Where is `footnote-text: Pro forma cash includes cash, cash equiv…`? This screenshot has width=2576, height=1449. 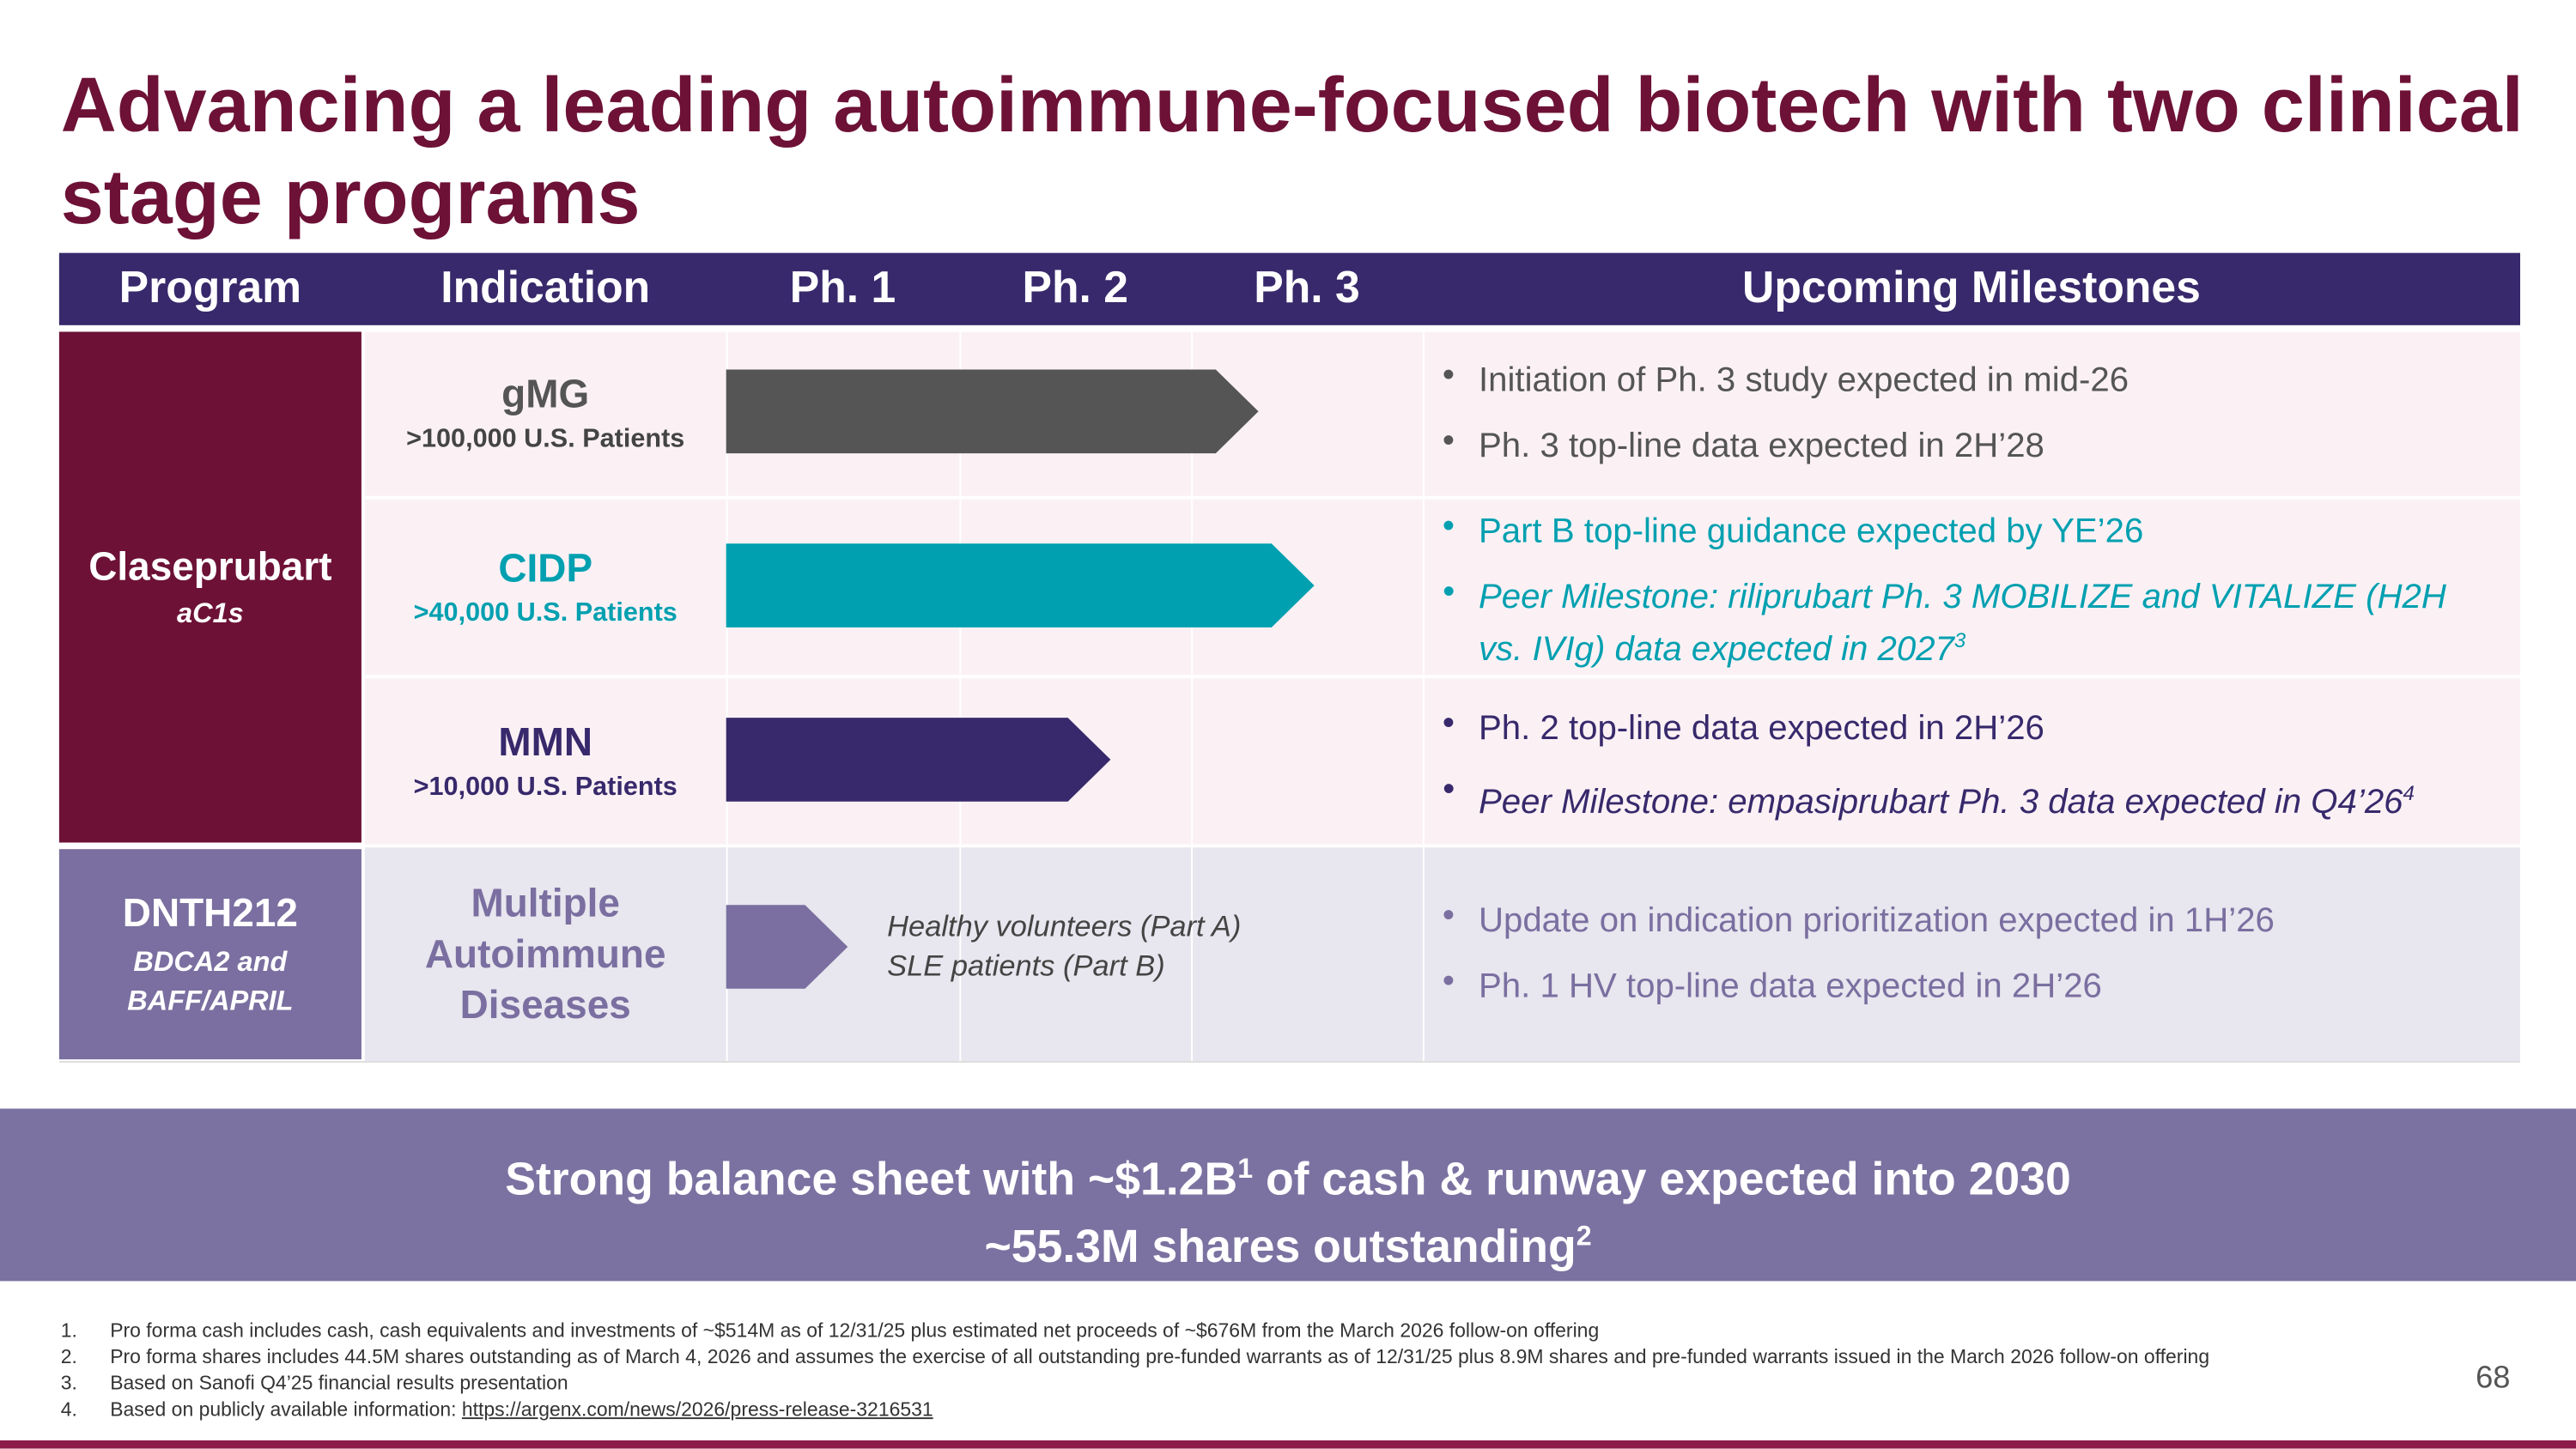
footnote-text: Pro forma cash includes cash, cash equiv… is located at coordinates (855, 1331).